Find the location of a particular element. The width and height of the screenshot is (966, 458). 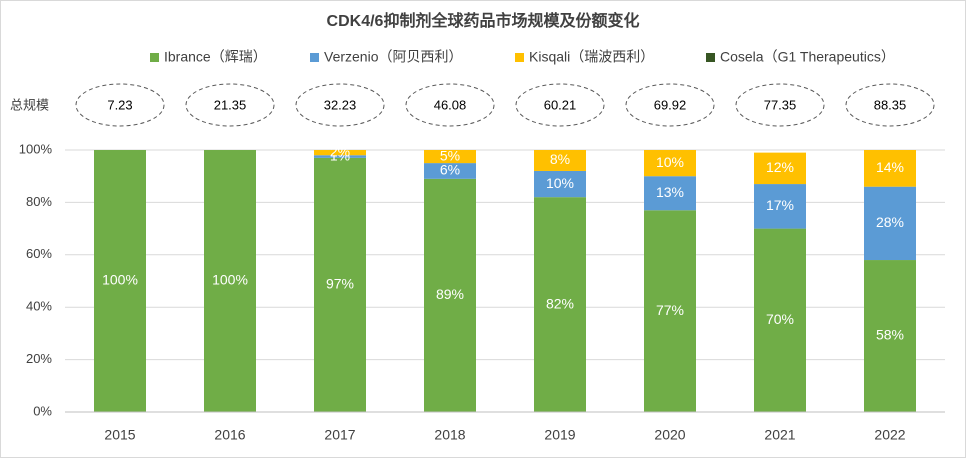

total-value: 7.23 is located at coordinates (119, 104).